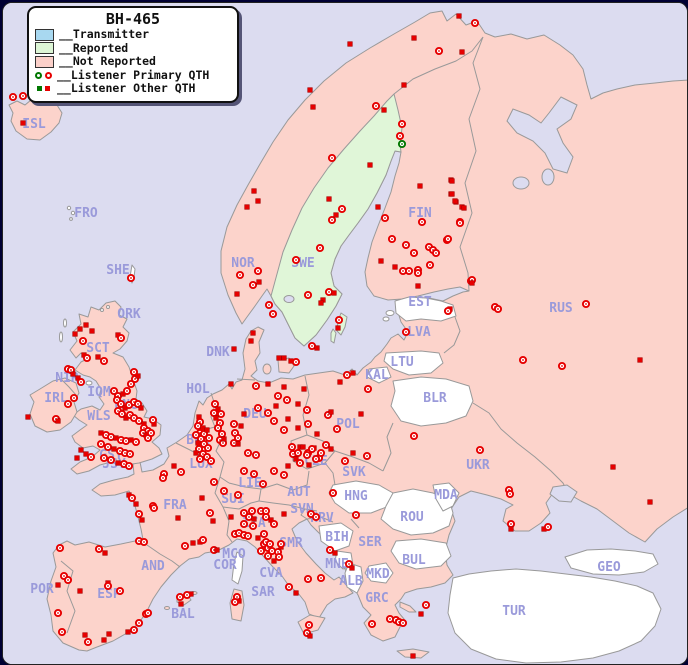 This screenshot has height=665, width=688. I want to click on country-label-POL: POL, so click(348, 424).